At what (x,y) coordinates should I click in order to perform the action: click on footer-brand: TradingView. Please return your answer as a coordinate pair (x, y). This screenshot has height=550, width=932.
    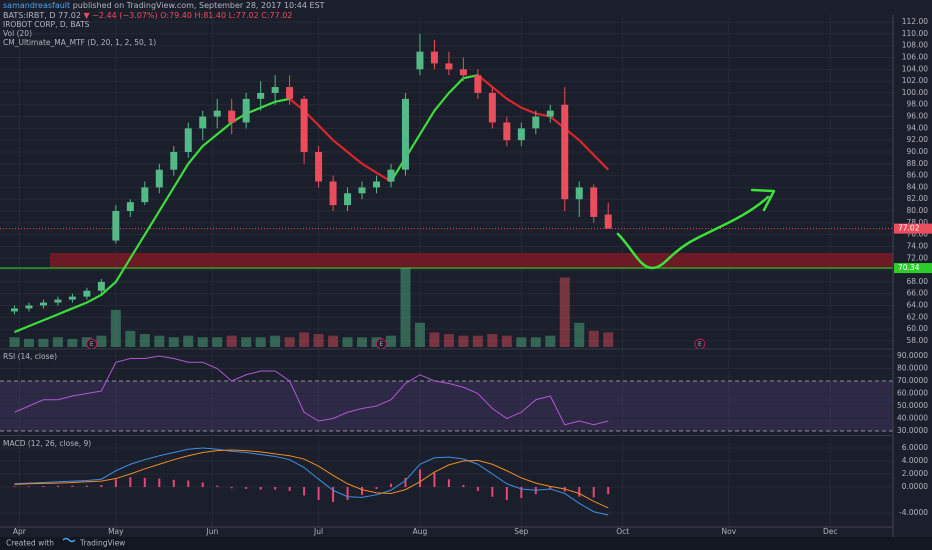
    Looking at the image, I should click on (102, 543).